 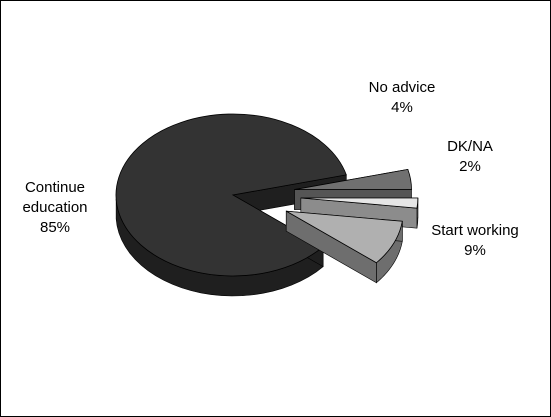 I want to click on slice-category-label: DK/NA, so click(x=470, y=146).